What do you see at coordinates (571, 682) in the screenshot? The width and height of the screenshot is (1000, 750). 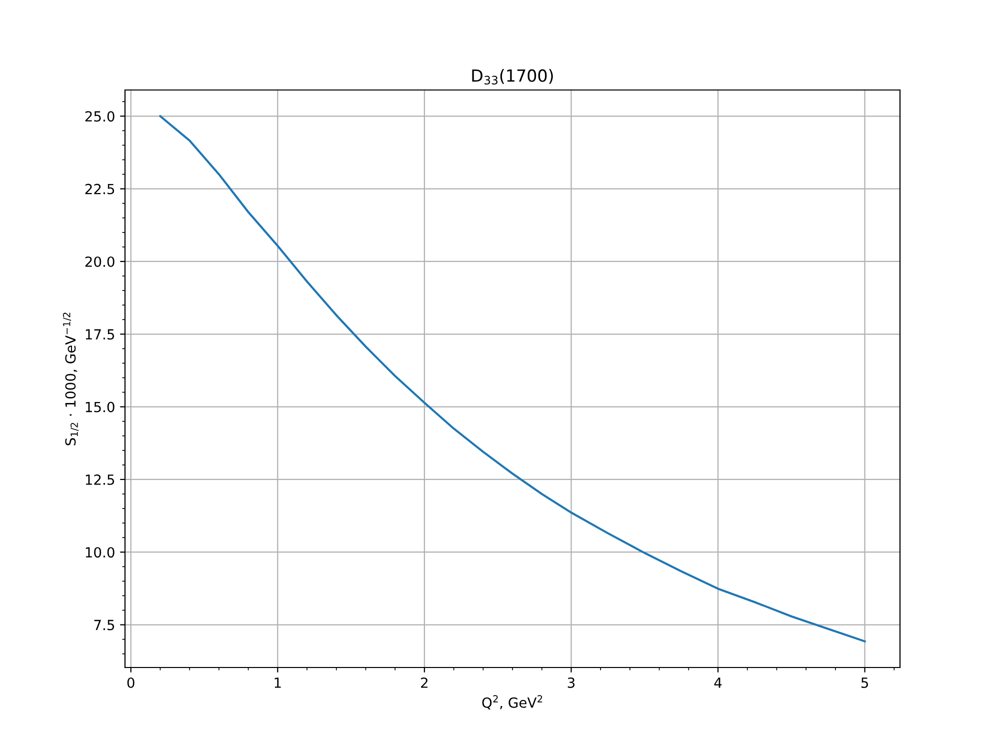 I see `x-tick-label: 3` at bounding box center [571, 682].